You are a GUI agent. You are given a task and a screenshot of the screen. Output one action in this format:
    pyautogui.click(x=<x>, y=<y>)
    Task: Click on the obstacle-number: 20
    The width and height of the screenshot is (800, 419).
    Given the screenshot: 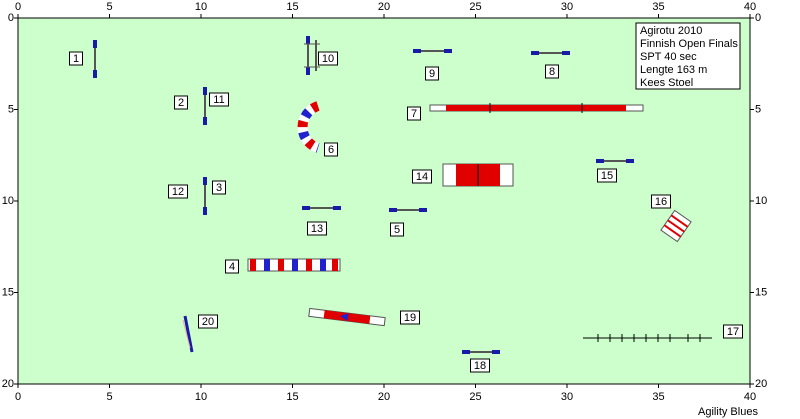 What is the action you would take?
    pyautogui.click(x=208, y=322)
    